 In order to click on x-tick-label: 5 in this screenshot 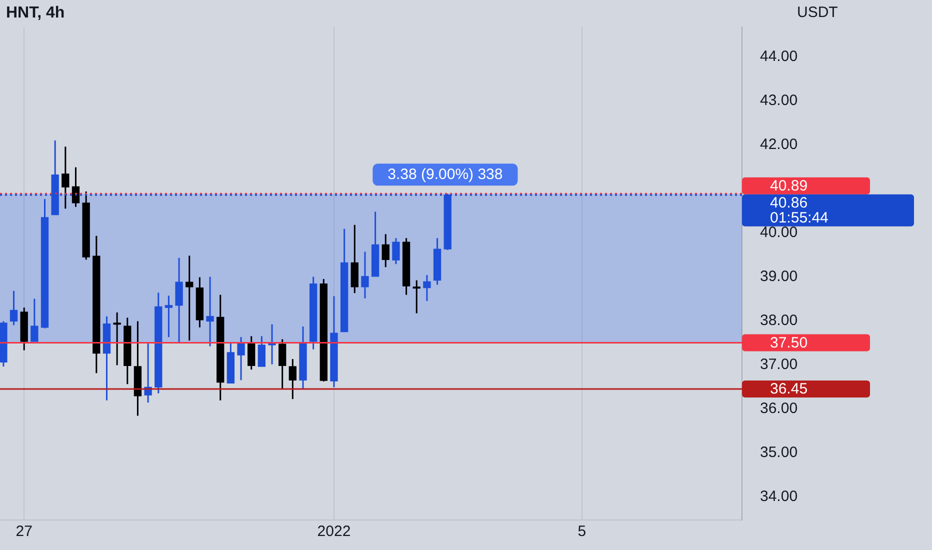, I will do `click(582, 531)`.